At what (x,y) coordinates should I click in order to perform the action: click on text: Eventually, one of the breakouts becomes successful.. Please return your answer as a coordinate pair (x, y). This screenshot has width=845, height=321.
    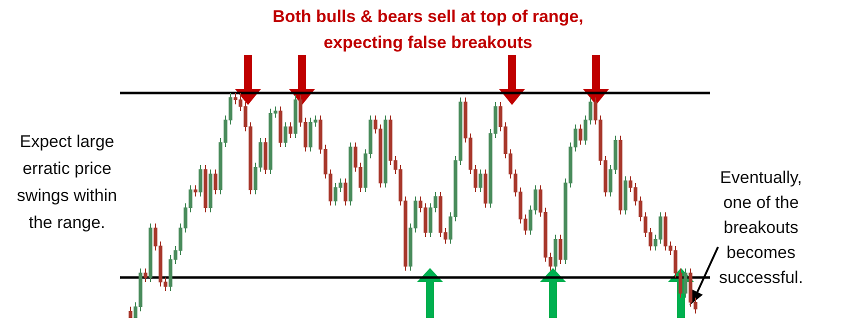
    Looking at the image, I should click on (761, 228).